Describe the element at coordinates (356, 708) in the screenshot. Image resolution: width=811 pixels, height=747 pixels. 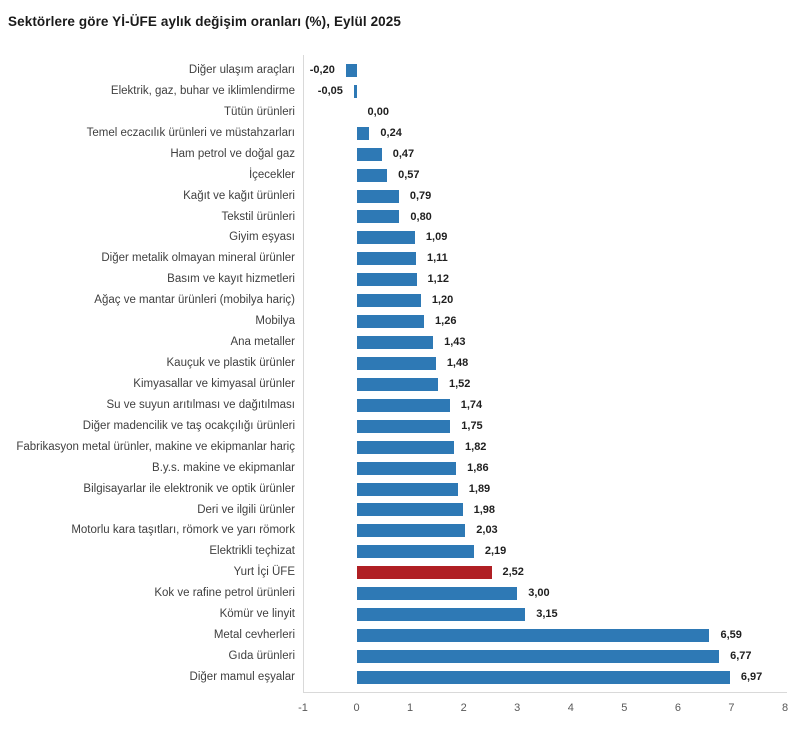
I see `x-tick-label: 0` at that location.